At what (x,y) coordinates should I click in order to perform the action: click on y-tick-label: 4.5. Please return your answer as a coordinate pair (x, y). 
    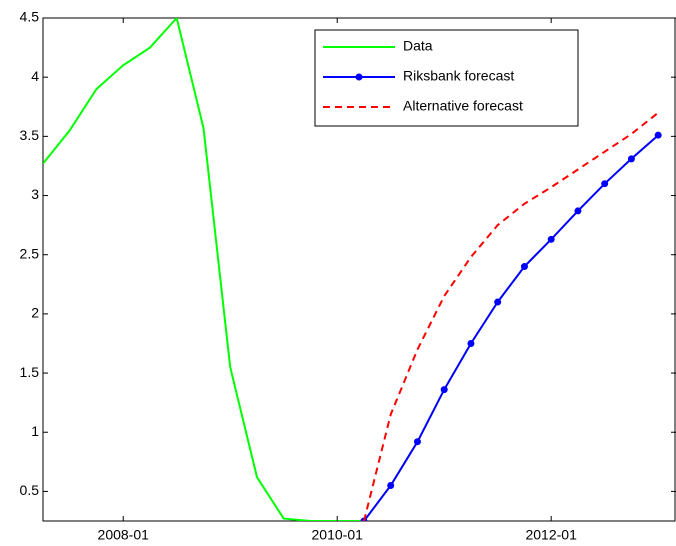
    Looking at the image, I should click on (30, 17).